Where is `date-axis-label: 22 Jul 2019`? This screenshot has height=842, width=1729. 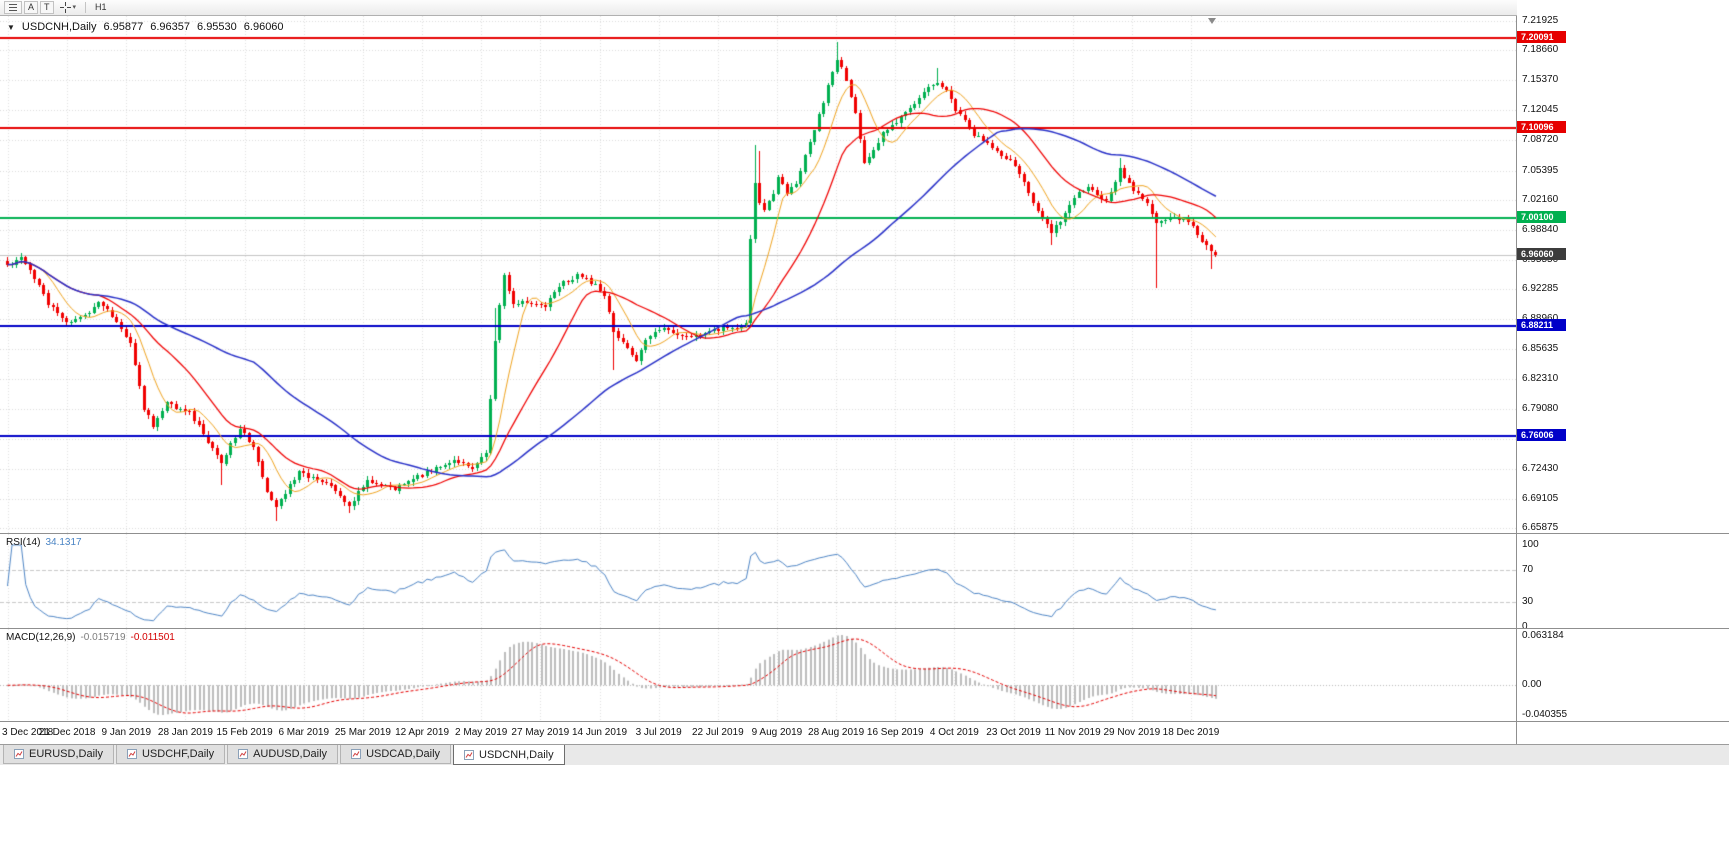 date-axis-label: 22 Jul 2019 is located at coordinates (717, 732).